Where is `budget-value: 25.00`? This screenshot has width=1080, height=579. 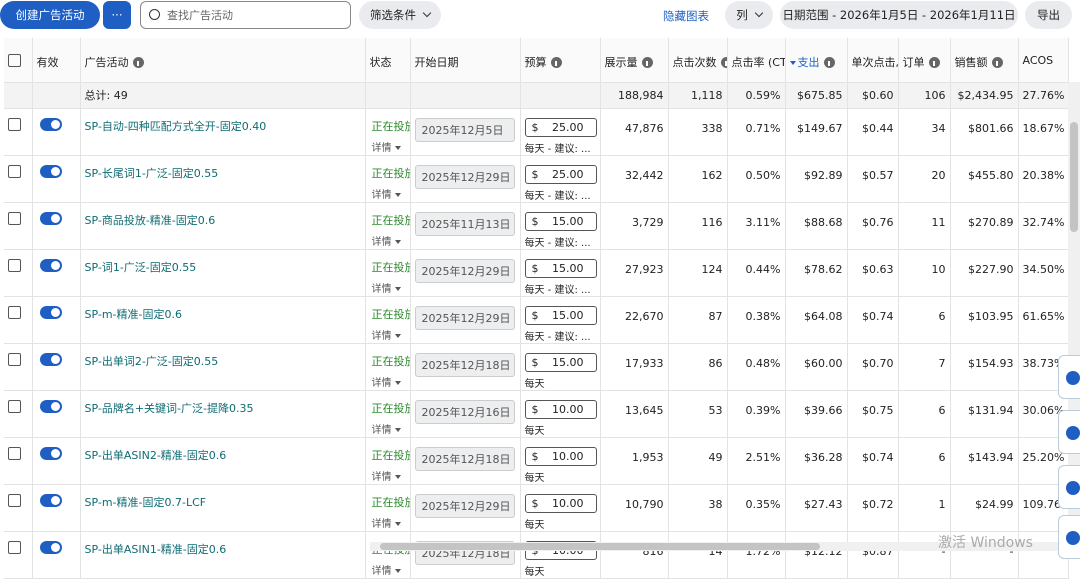 budget-value: 25.00 is located at coordinates (568, 127).